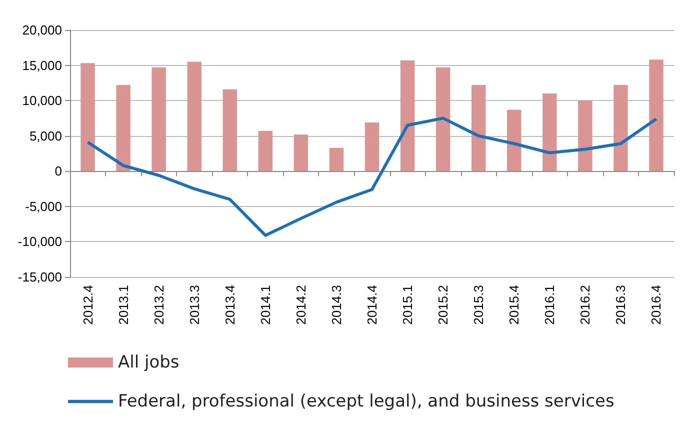  Describe the element at coordinates (58, 171) in the screenshot. I see `y-tick-label: 0` at that location.